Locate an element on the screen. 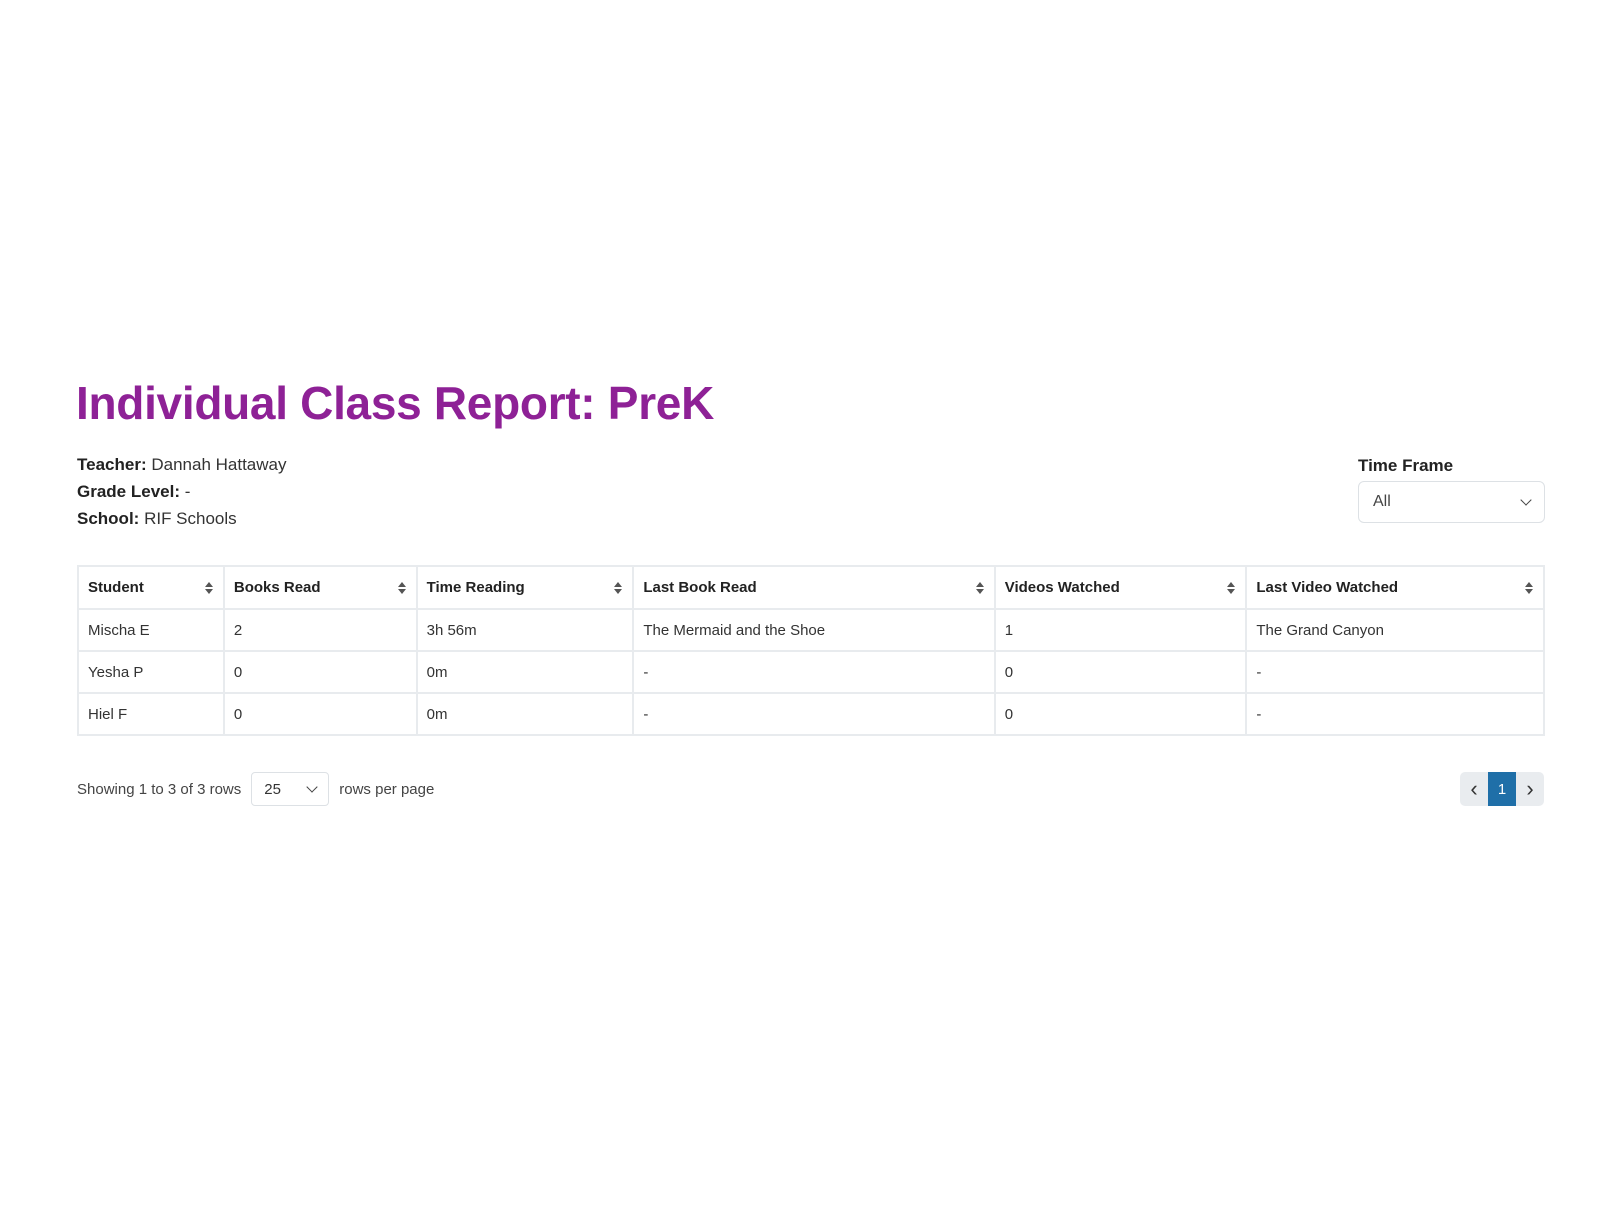  column-header: Time Reading is located at coordinates (525, 587).